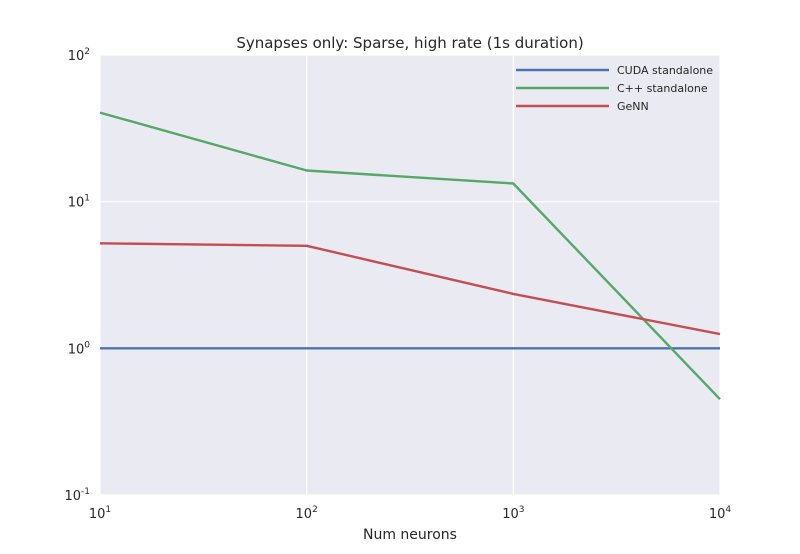 This screenshot has width=800, height=554. Describe the element at coordinates (77, 495) in the screenshot. I see `y-tick-label: 10⁻¹` at that location.